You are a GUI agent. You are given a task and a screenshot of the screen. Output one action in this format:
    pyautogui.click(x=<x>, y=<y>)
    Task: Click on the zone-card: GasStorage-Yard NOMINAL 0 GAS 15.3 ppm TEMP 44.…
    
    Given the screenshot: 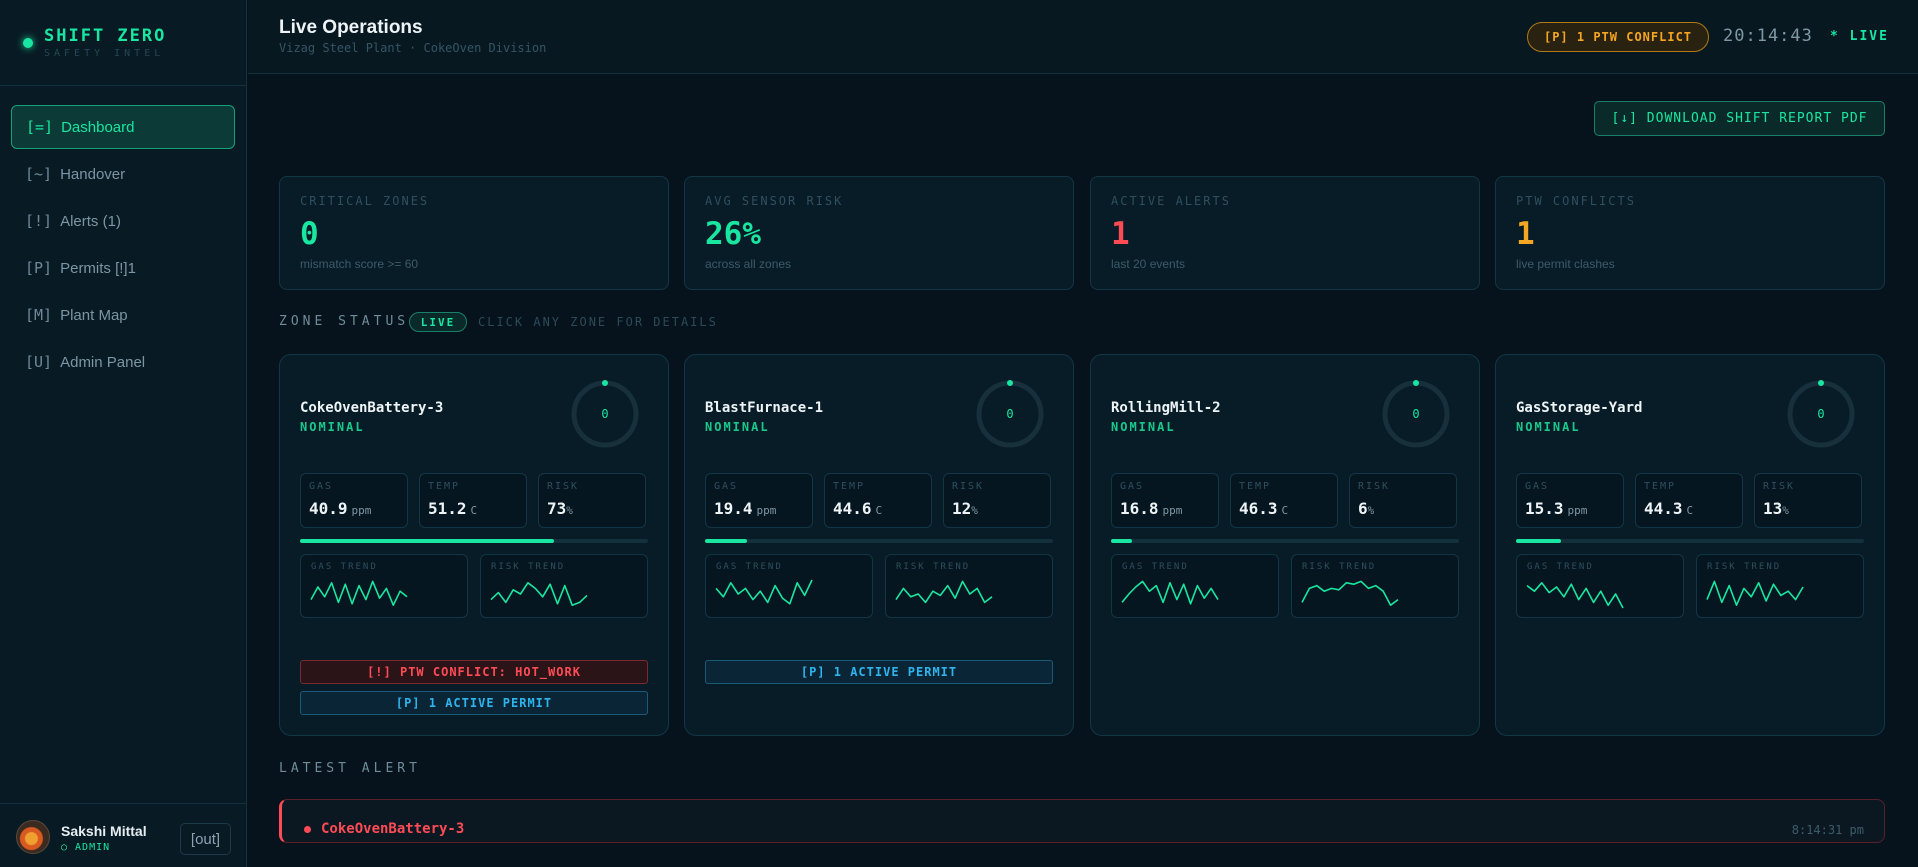 What is the action you would take?
    pyautogui.click(x=1690, y=545)
    